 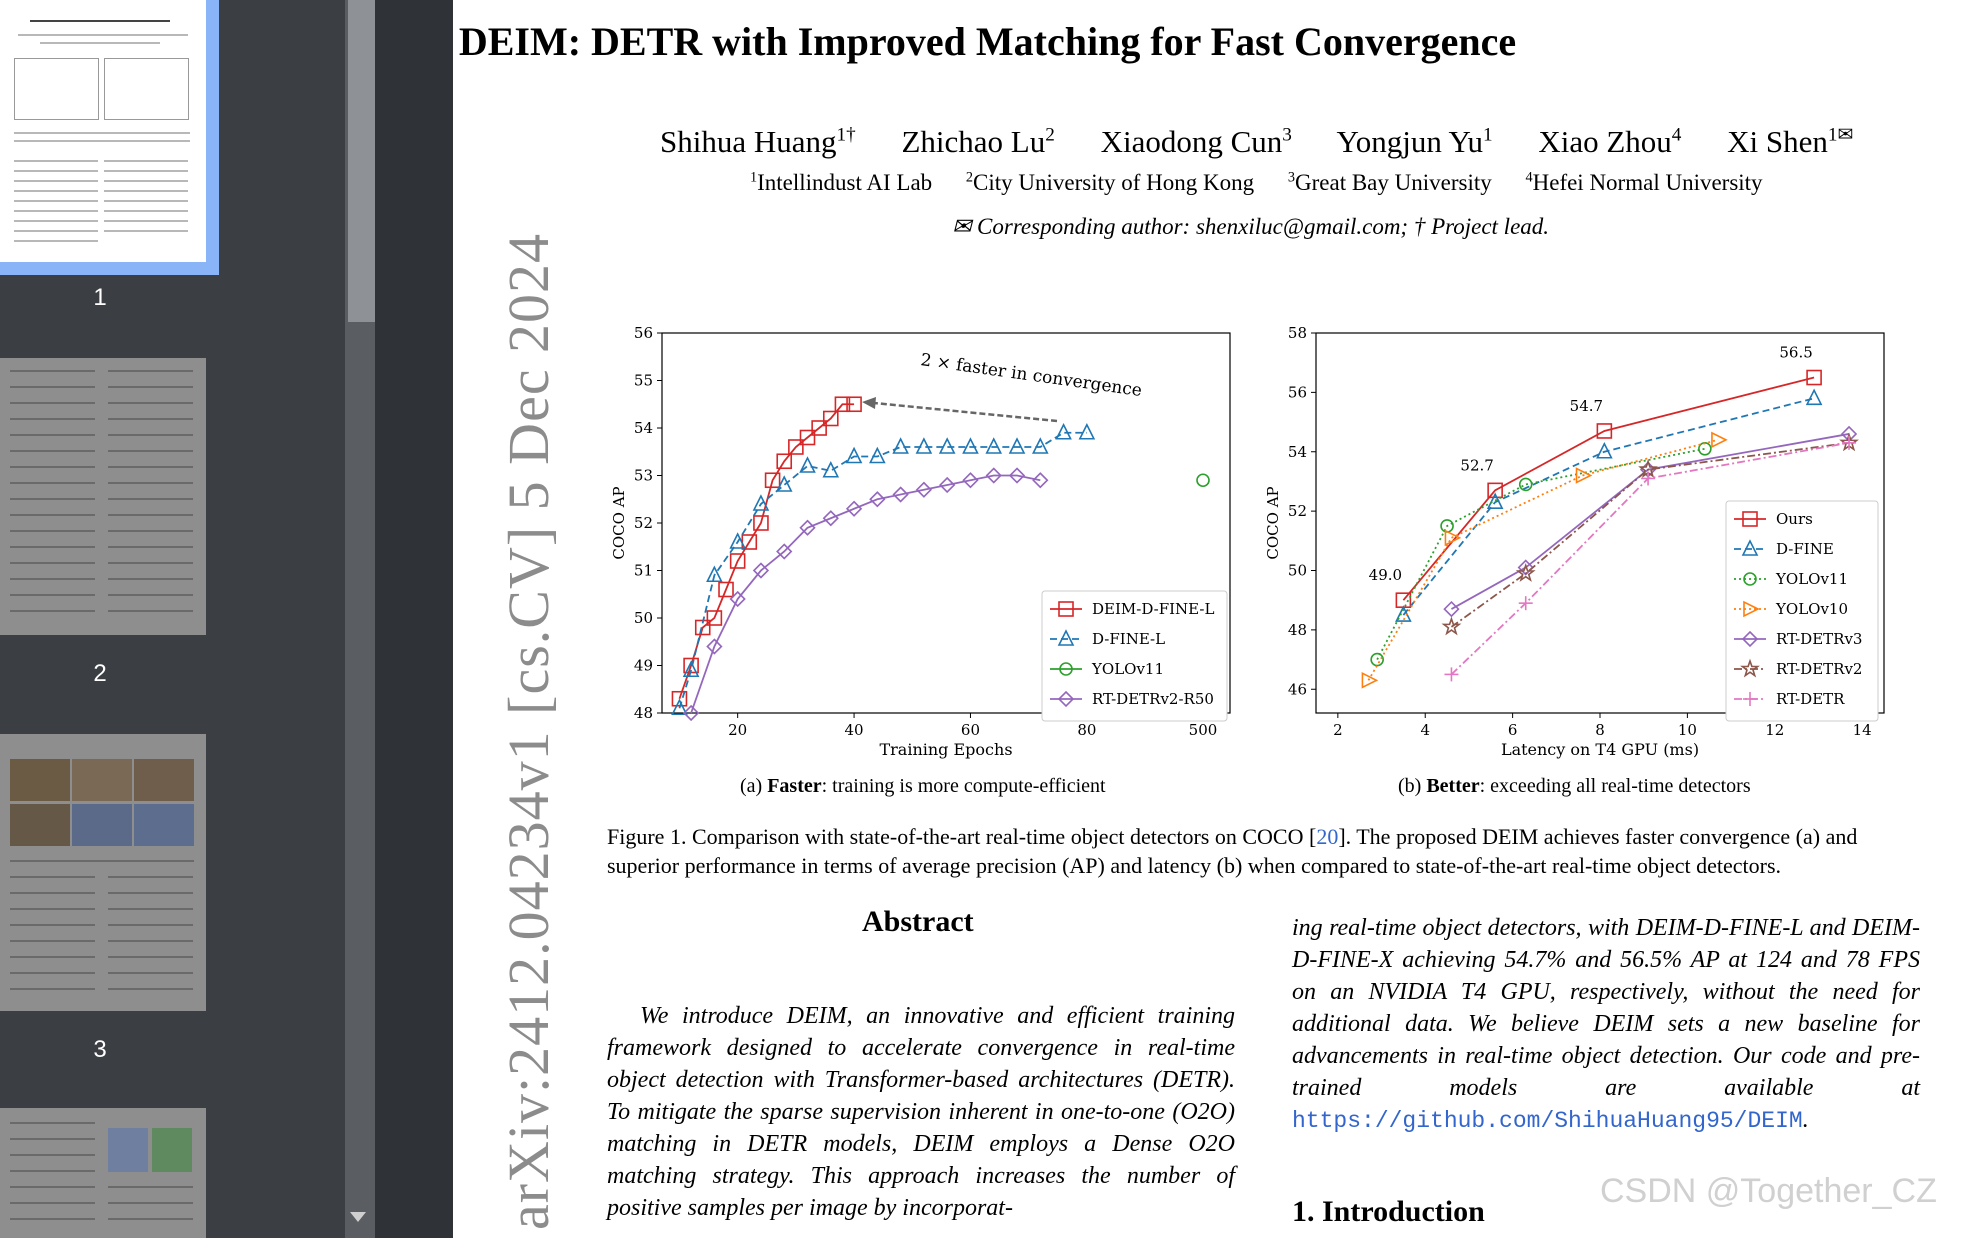 What do you see at coordinates (1327, 836) in the screenshot?
I see `citation-link: 20` at bounding box center [1327, 836].